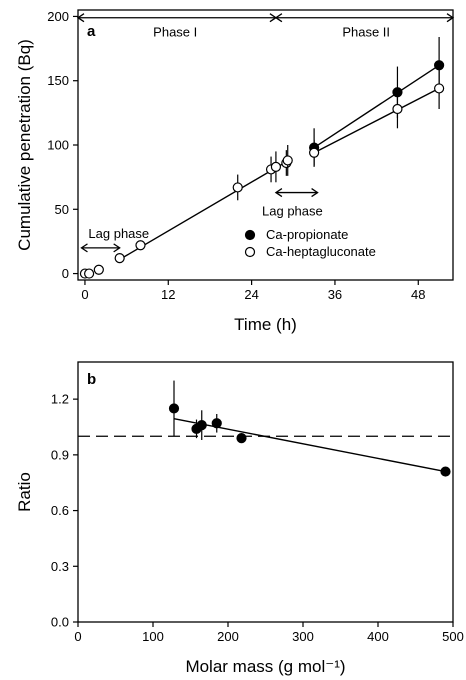 Image resolution: width=466 pixels, height=680 pixels. I want to click on lag-phase-label-1: Lag phase, so click(118, 233).